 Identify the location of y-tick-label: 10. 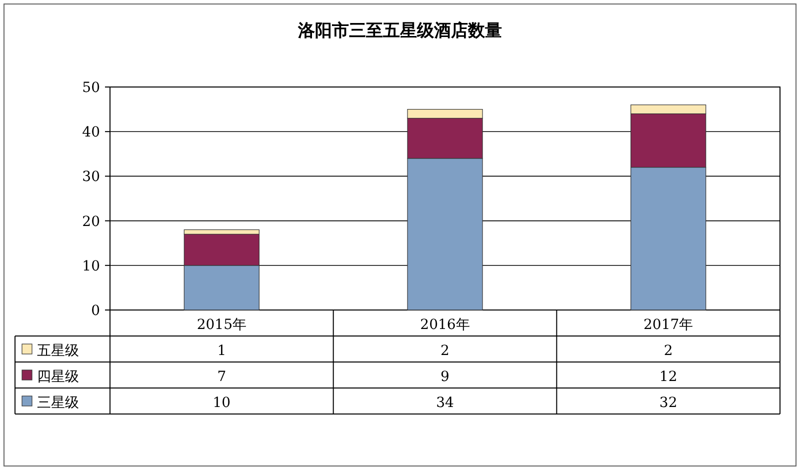
(91, 266).